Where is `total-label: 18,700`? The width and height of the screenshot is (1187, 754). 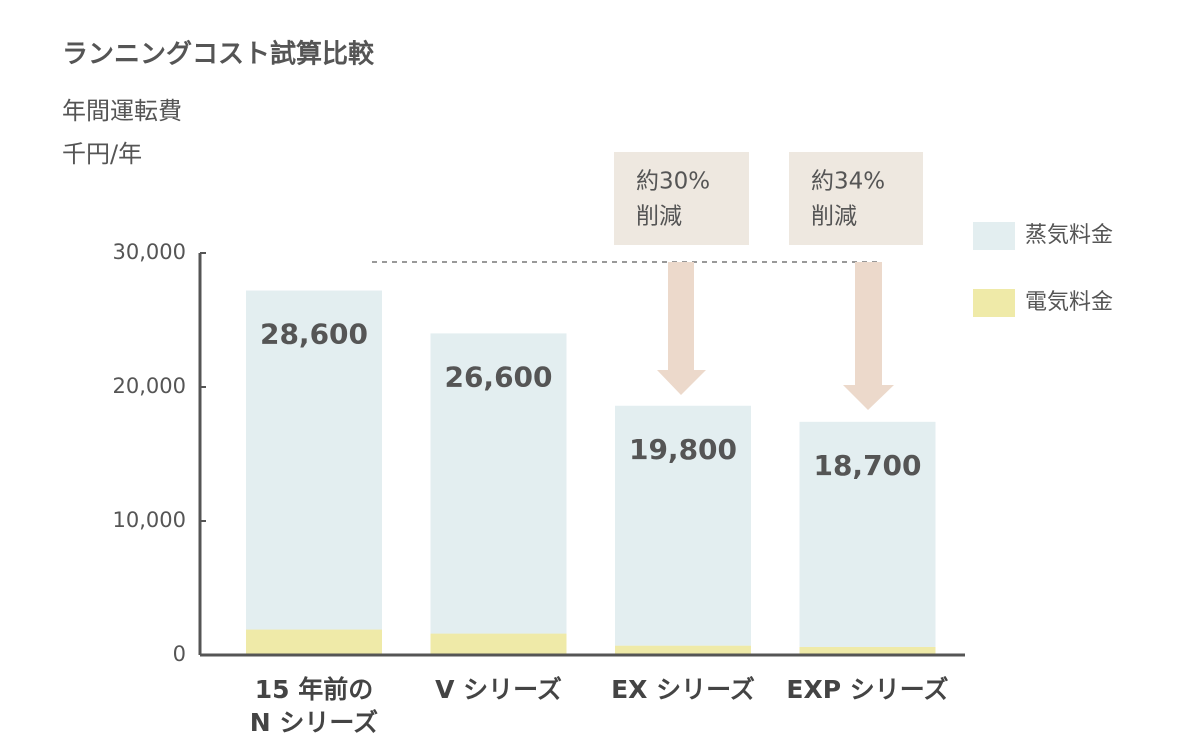 total-label: 18,700 is located at coordinates (867, 465).